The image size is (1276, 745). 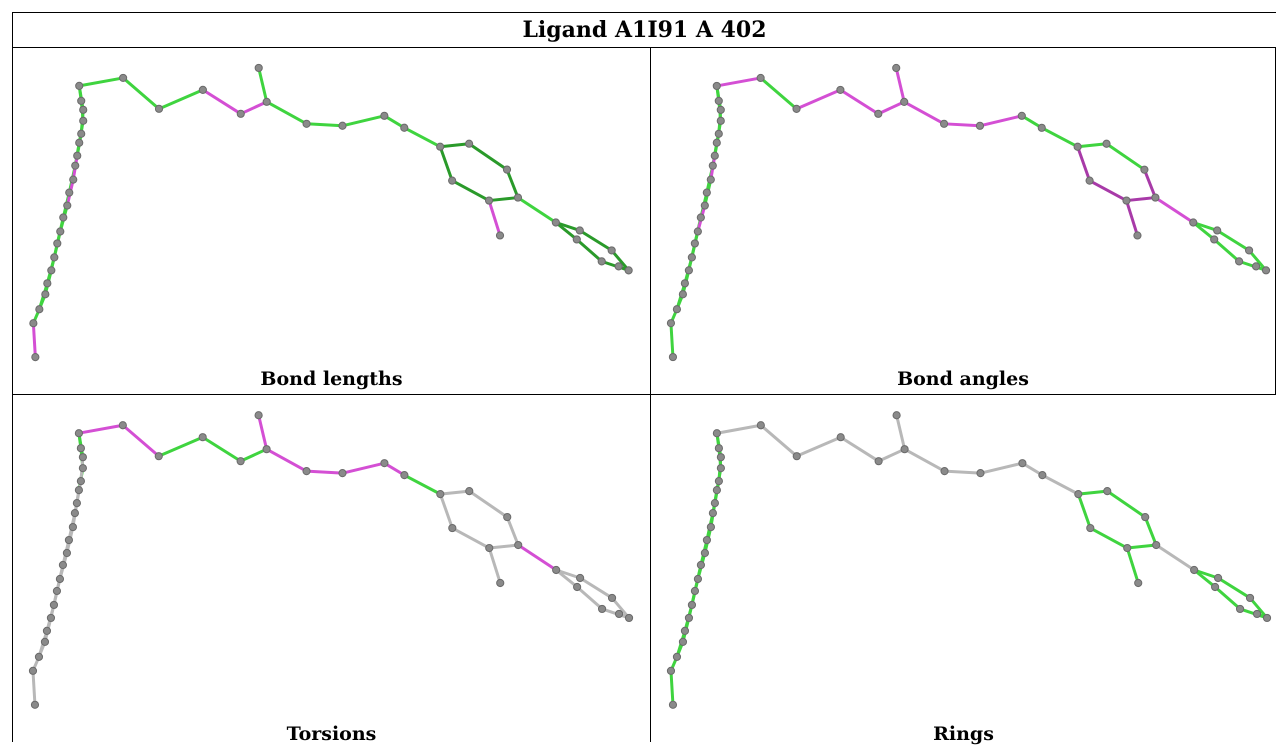 What do you see at coordinates (331, 734) in the screenshot?
I see `caption-torsions: Torsions` at bounding box center [331, 734].